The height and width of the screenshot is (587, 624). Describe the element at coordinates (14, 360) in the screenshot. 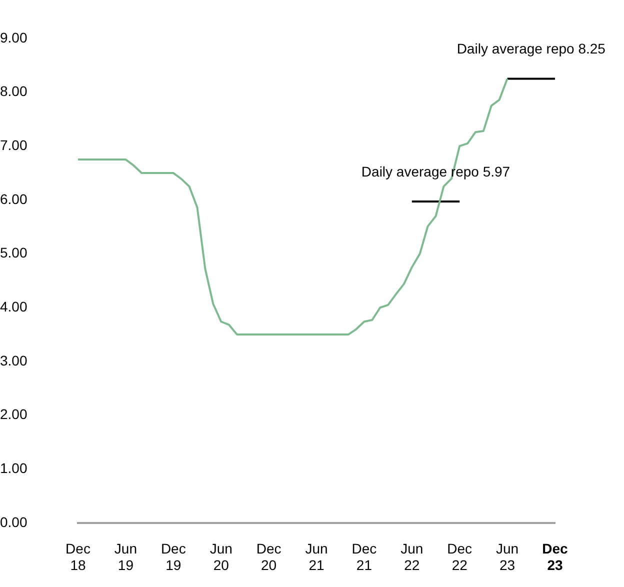

I see `y-tick-label: 3.00` at that location.